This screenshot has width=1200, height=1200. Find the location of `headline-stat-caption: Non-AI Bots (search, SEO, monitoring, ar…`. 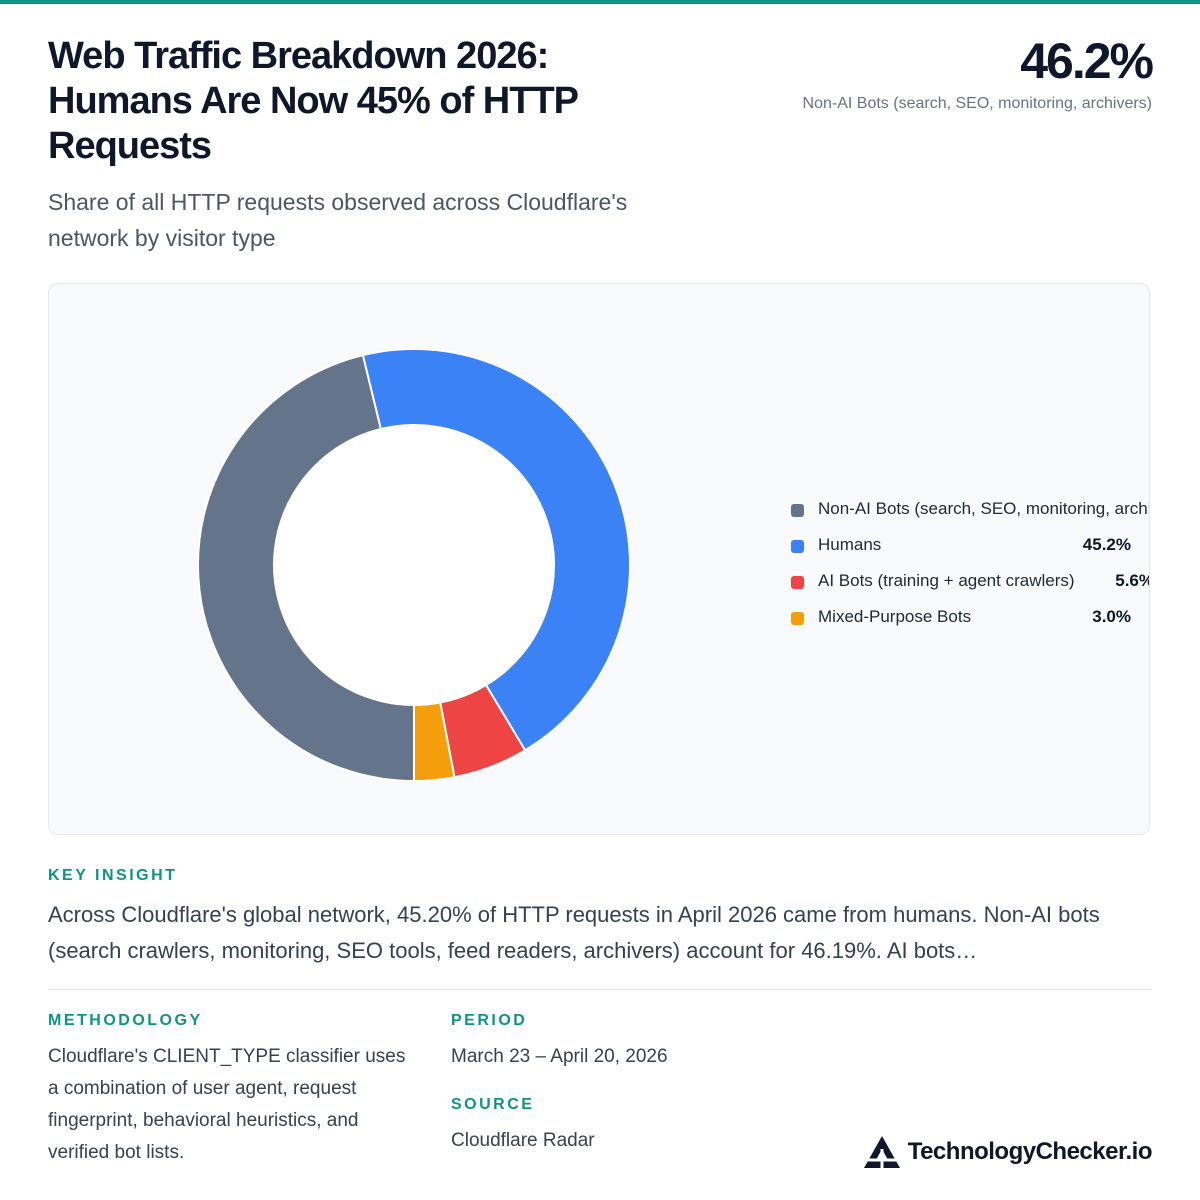

headline-stat-caption: Non-AI Bots (search, SEO, monitoring, ar… is located at coordinates (977, 103).